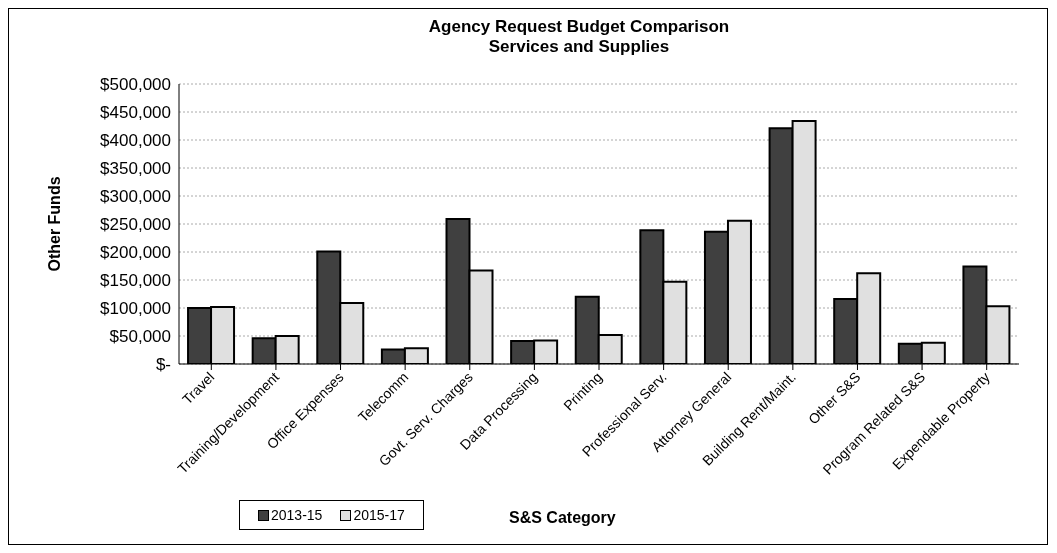 This screenshot has height=553, width=1057. Describe the element at coordinates (579, 47) in the screenshot. I see `chart-subtitle: Services and Supplies` at that location.